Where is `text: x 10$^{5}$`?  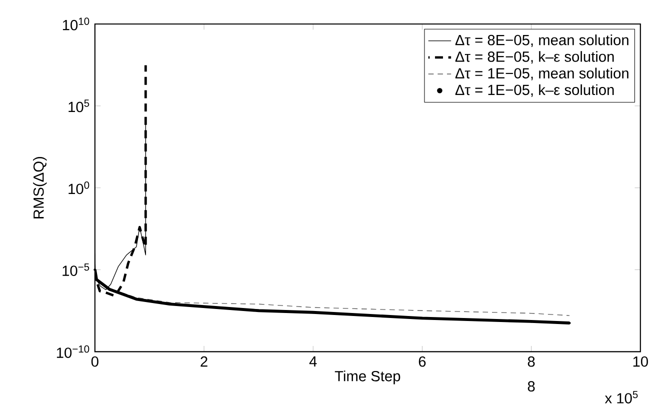 text: x 10$^{5}$ is located at coordinates (621, 397).